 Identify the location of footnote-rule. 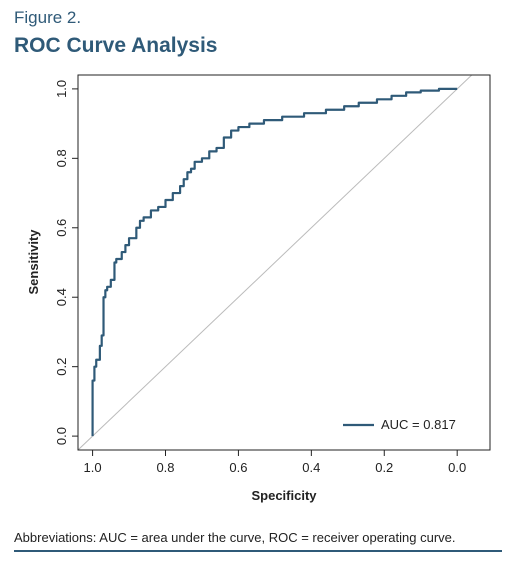
(258, 551).